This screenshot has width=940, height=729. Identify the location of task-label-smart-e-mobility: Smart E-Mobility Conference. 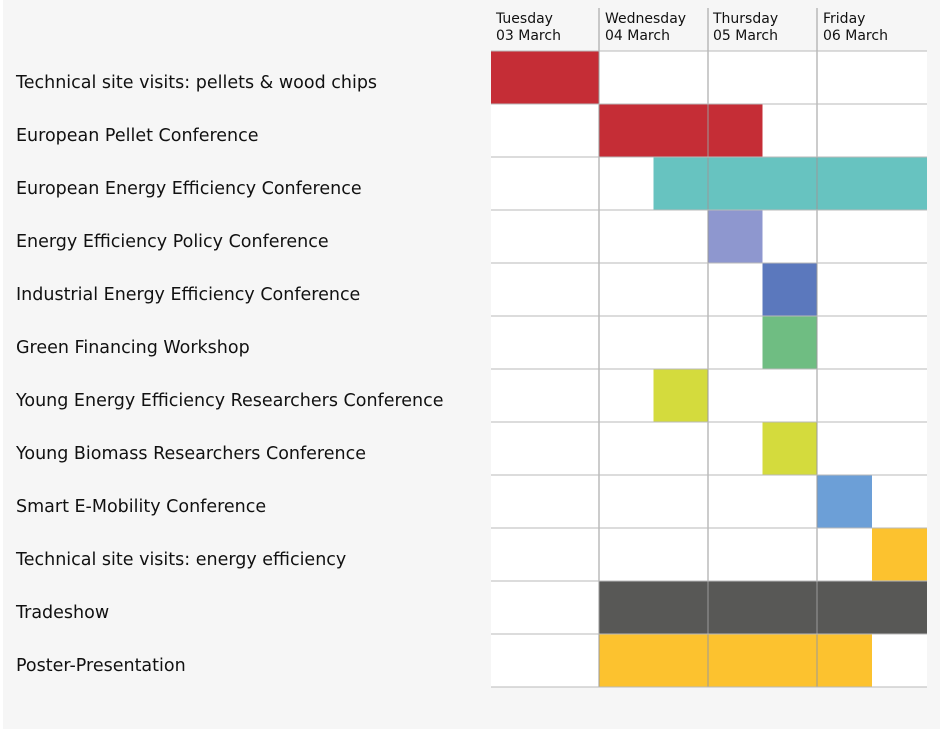
(141, 507).